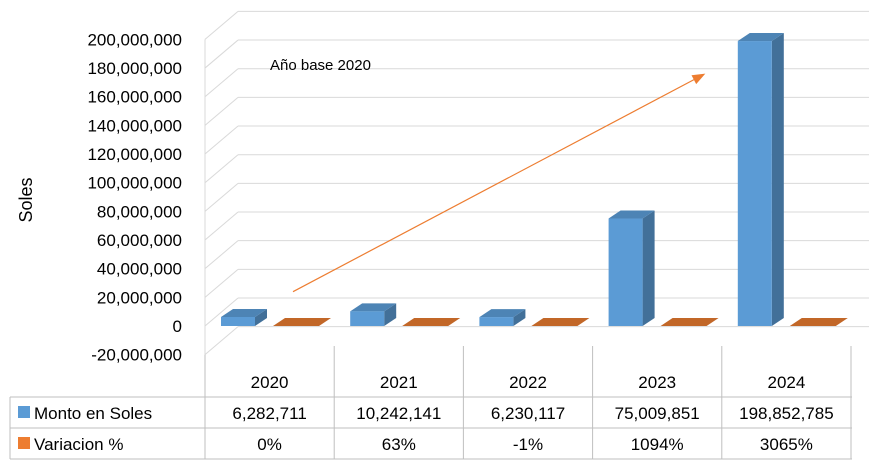 This screenshot has height=465, width=869. Describe the element at coordinates (139, 297) in the screenshot. I see `y-tick-label: 20,000,000` at that location.